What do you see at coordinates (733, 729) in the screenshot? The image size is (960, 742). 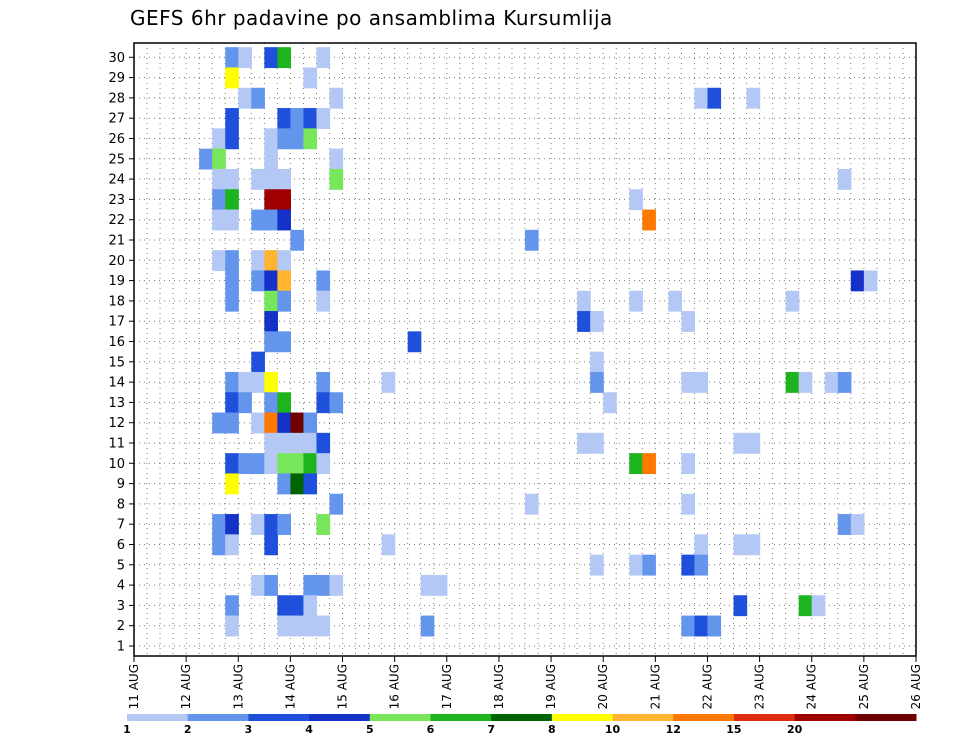 I see `colorbar-label: 15` at bounding box center [733, 729].